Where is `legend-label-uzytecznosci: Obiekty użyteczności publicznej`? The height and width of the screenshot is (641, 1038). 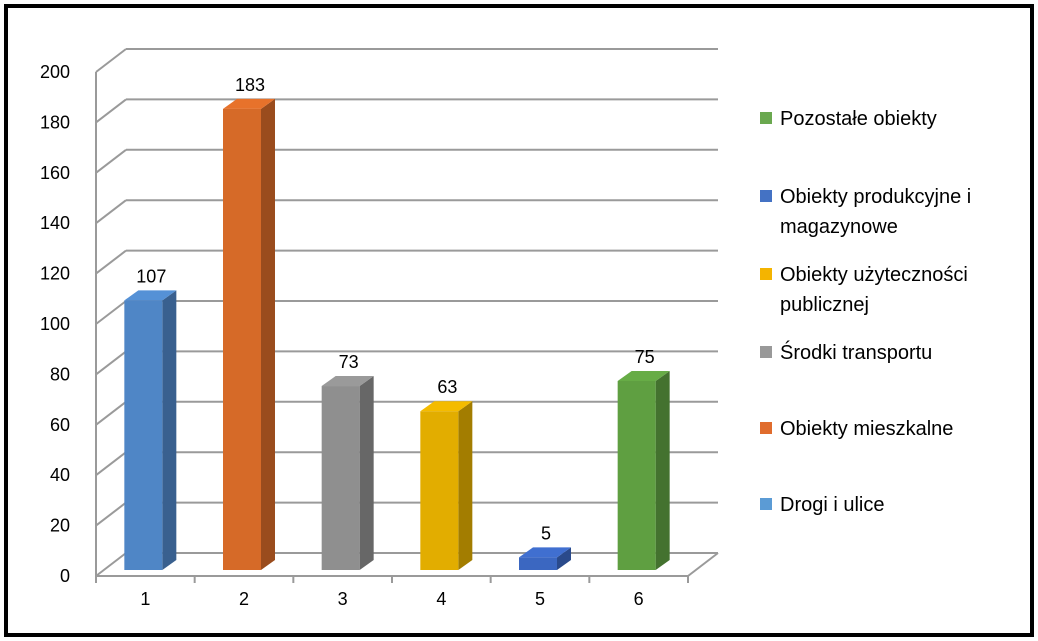
legend-label-uzytecznosci: Obiekty użyteczności publicznej is located at coordinates (874, 290).